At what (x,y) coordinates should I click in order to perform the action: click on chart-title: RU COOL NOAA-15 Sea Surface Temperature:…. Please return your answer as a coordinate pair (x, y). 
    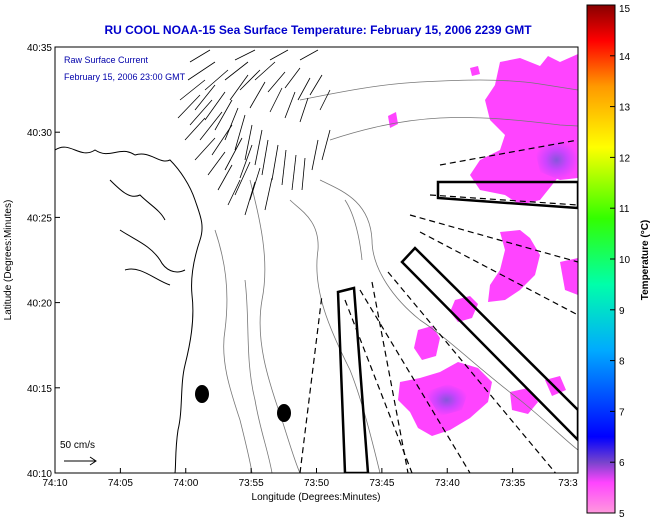
    Looking at the image, I should click on (318, 30).